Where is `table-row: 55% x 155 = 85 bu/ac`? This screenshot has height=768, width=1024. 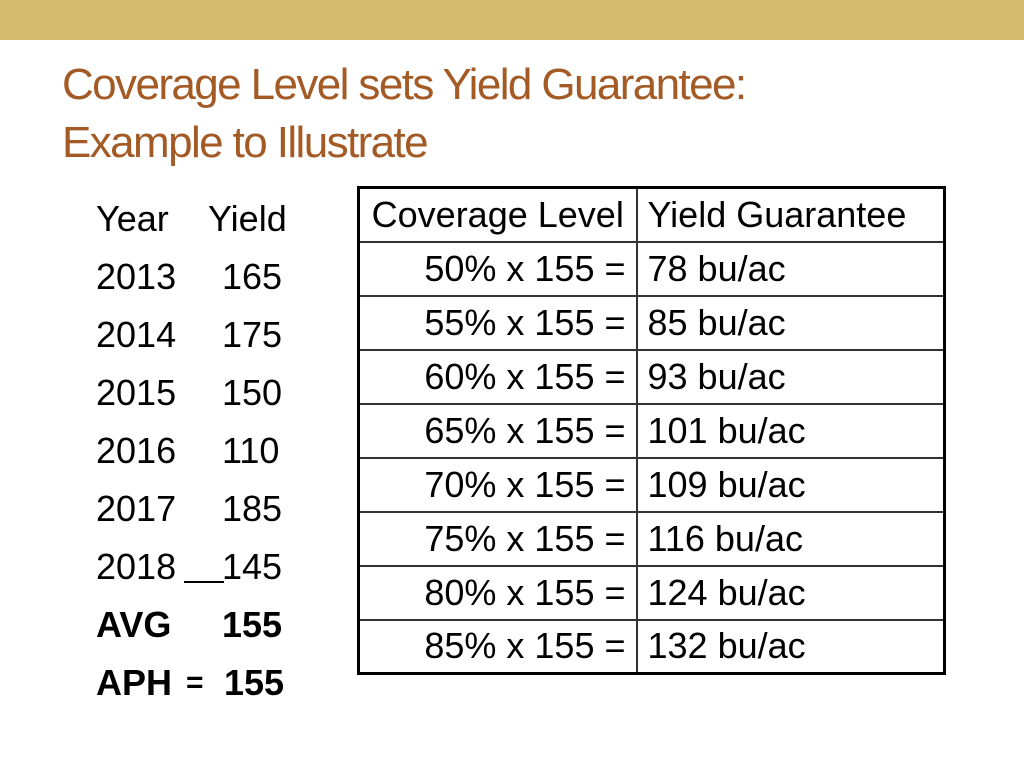
table-row: 55% x 155 = 85 bu/ac is located at coordinates (651, 322).